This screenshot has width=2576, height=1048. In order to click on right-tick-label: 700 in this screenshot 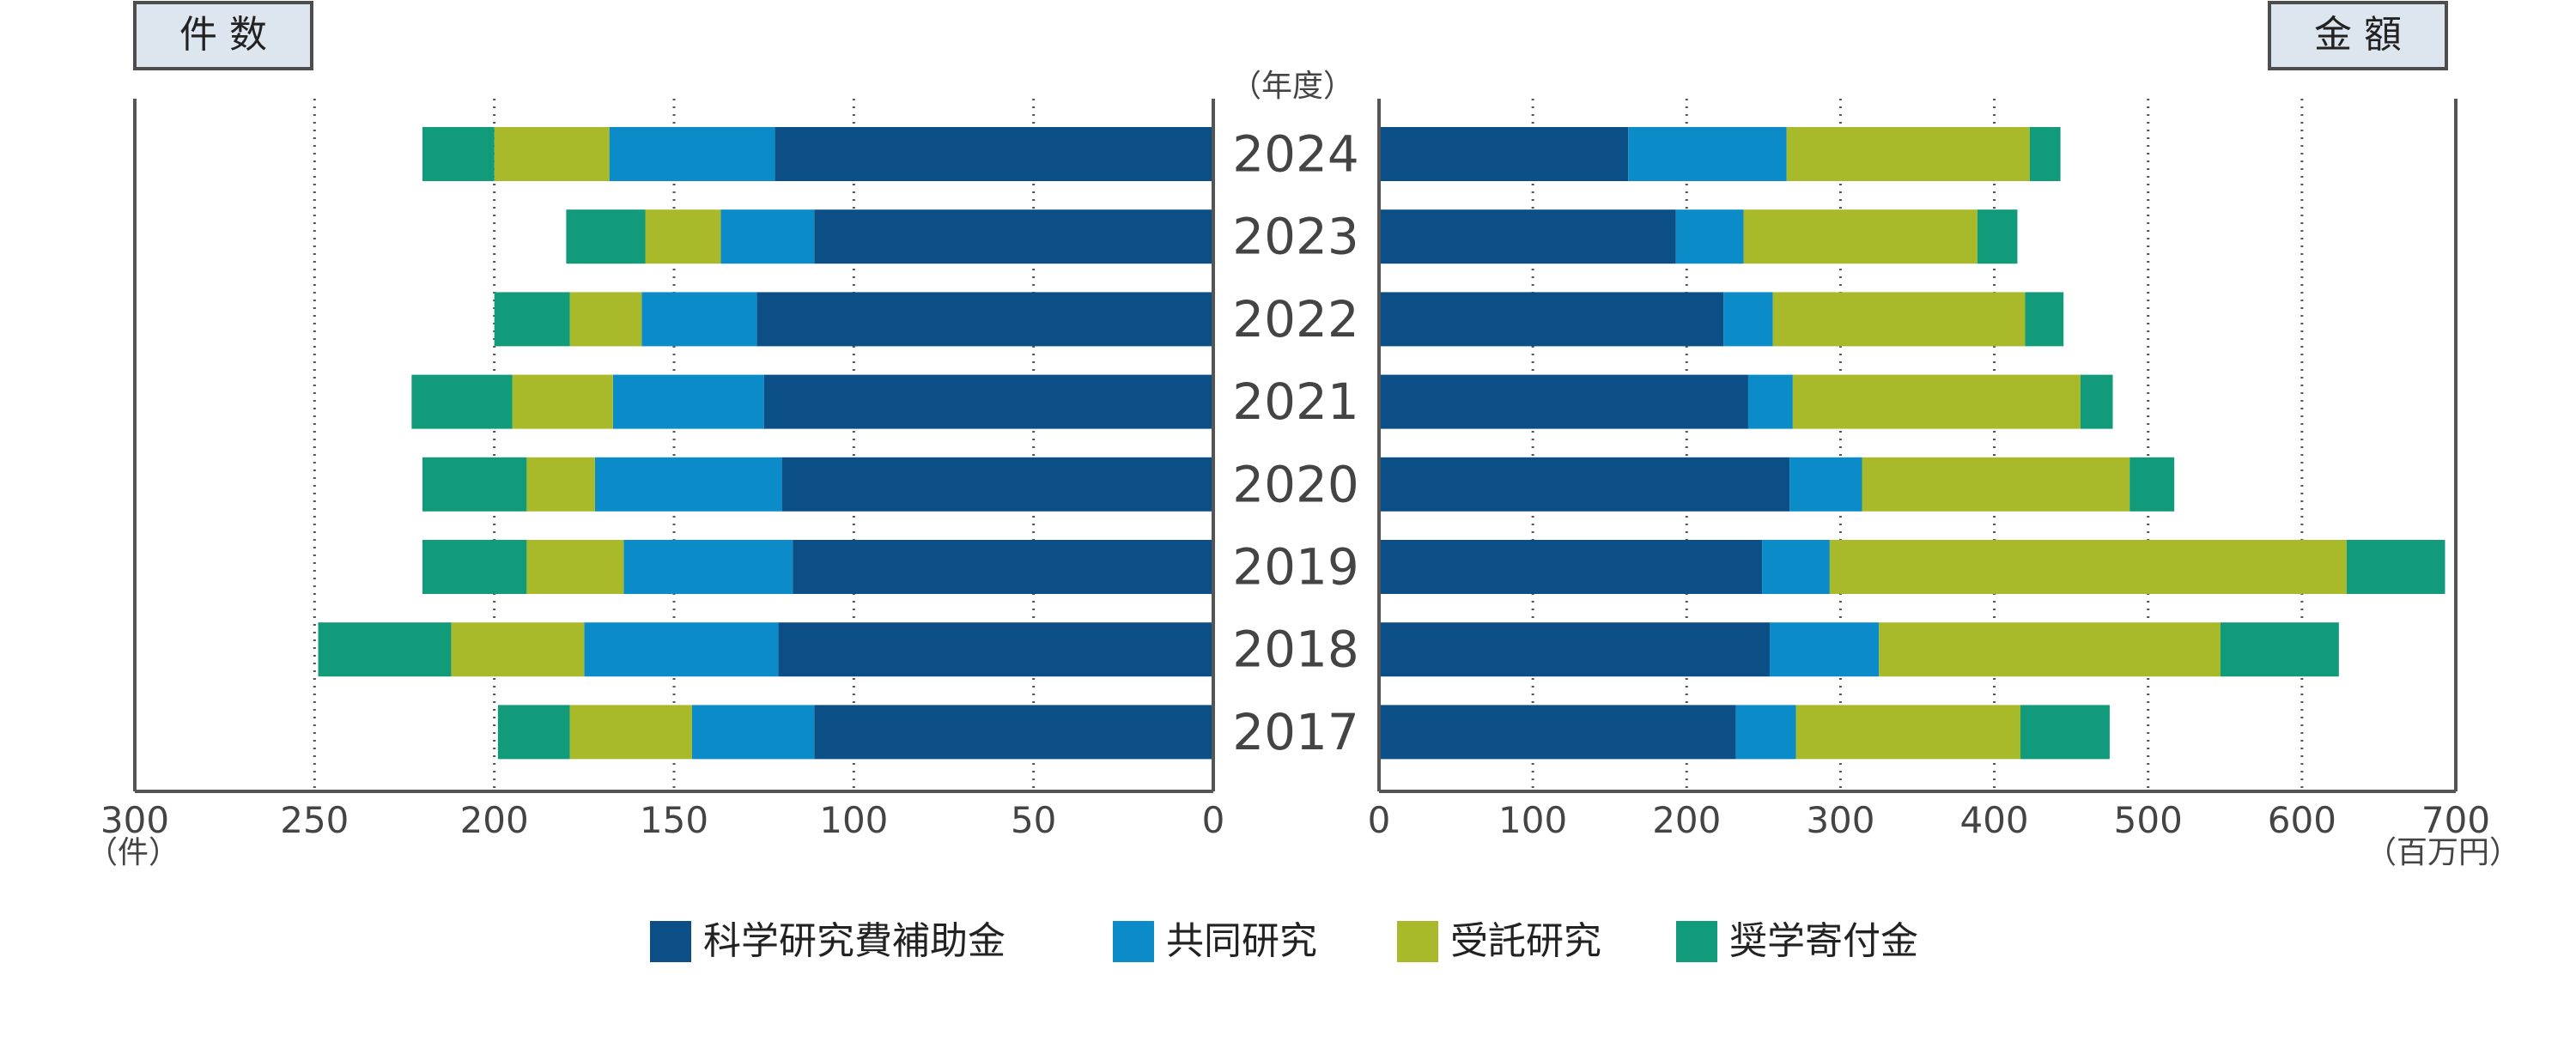, I will do `click(2456, 820)`.